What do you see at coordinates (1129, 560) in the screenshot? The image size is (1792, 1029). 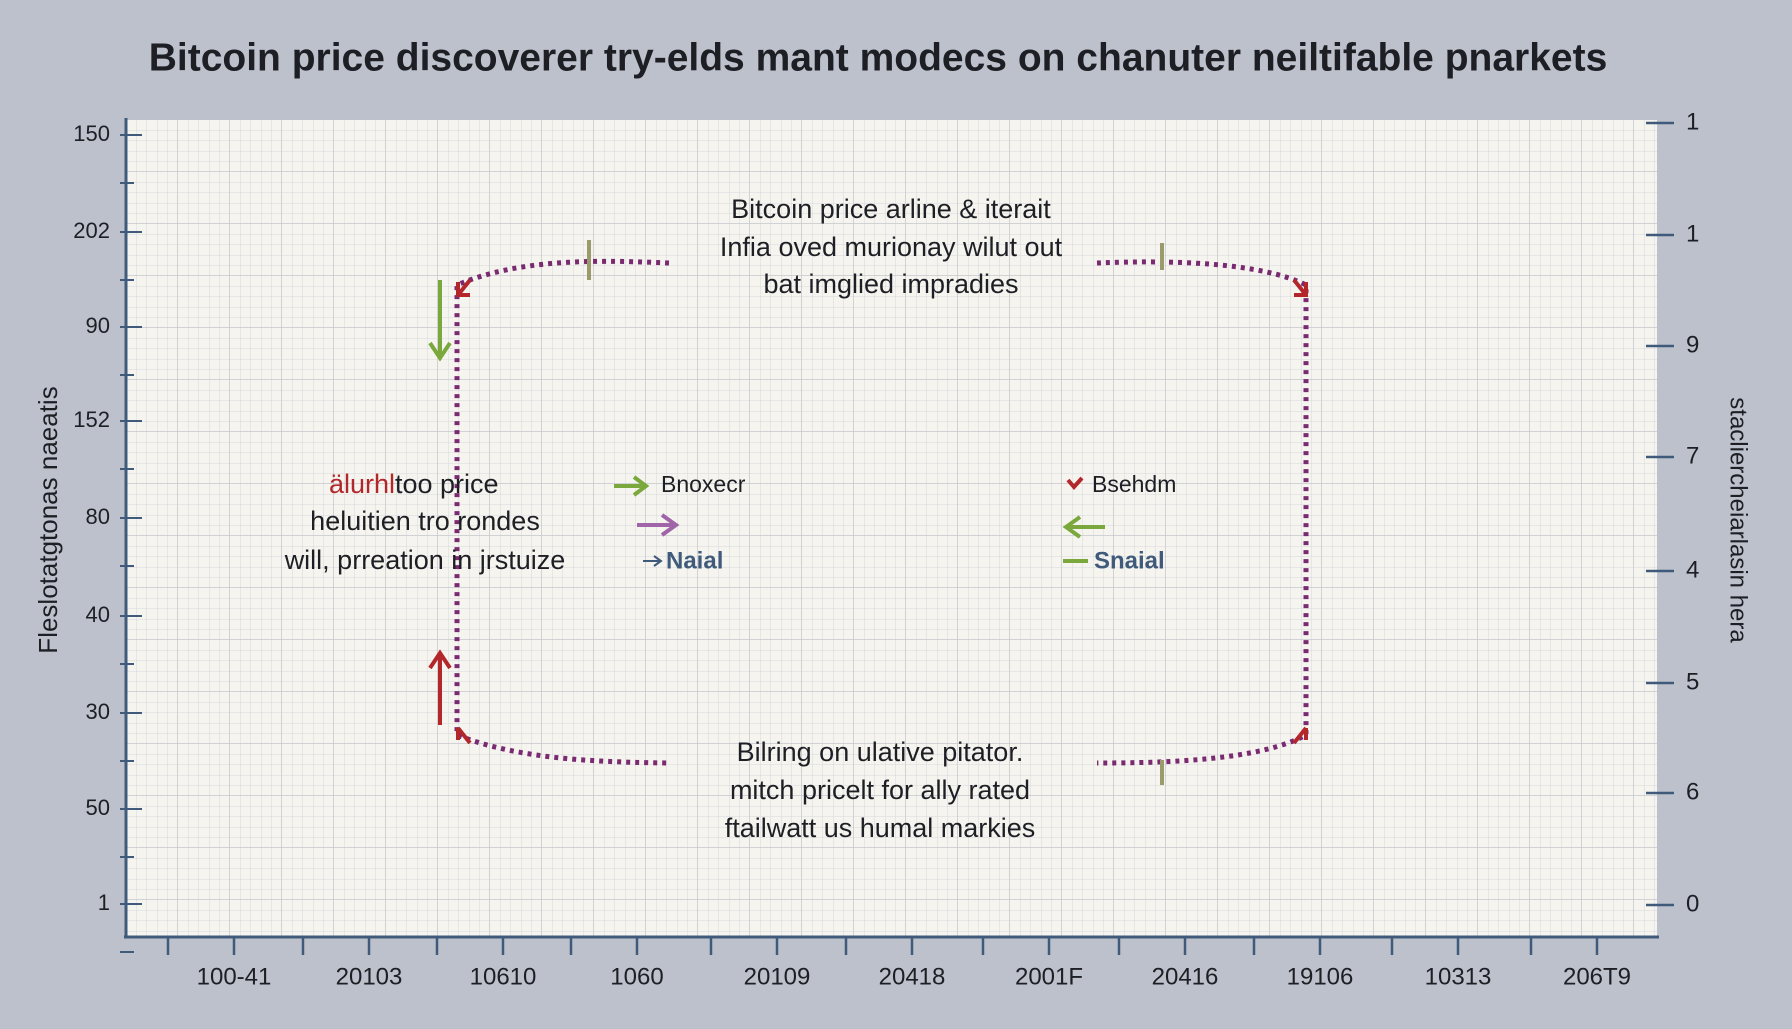 I see `legend-label: Snaial` at bounding box center [1129, 560].